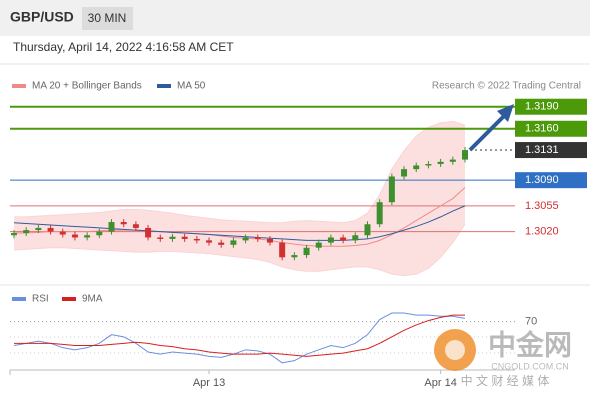 This screenshot has height=400, width=590. I want to click on level-label: 1.3090, so click(542, 180).